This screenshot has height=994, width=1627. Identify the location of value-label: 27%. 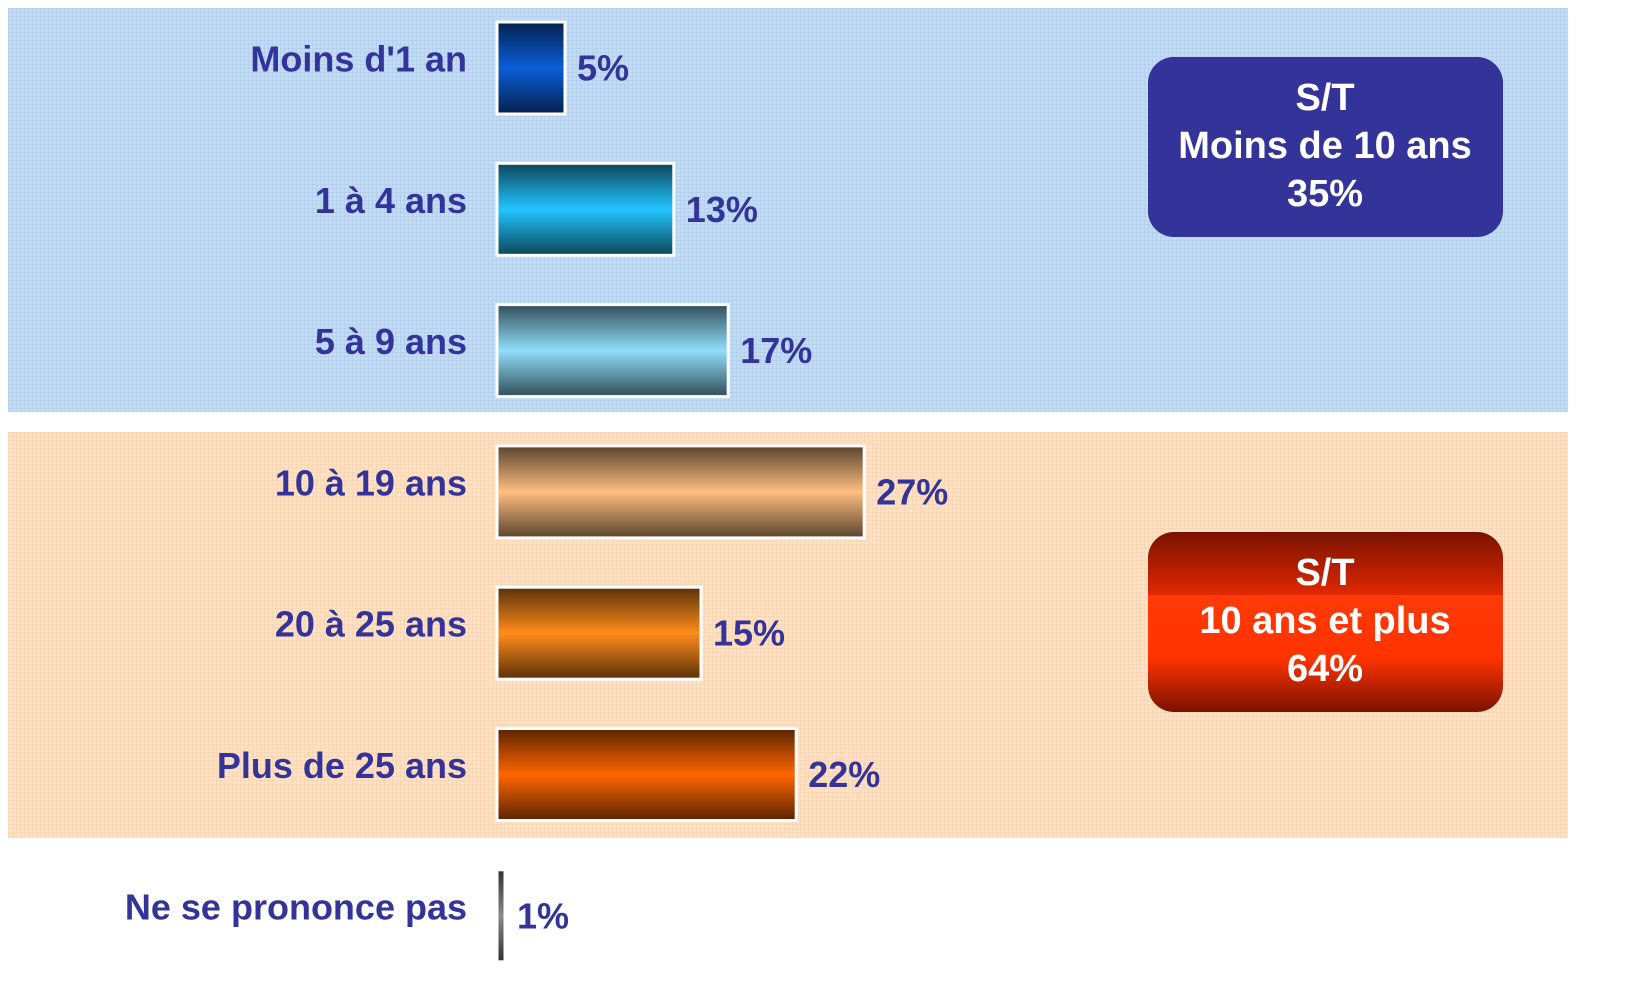
(912, 491).